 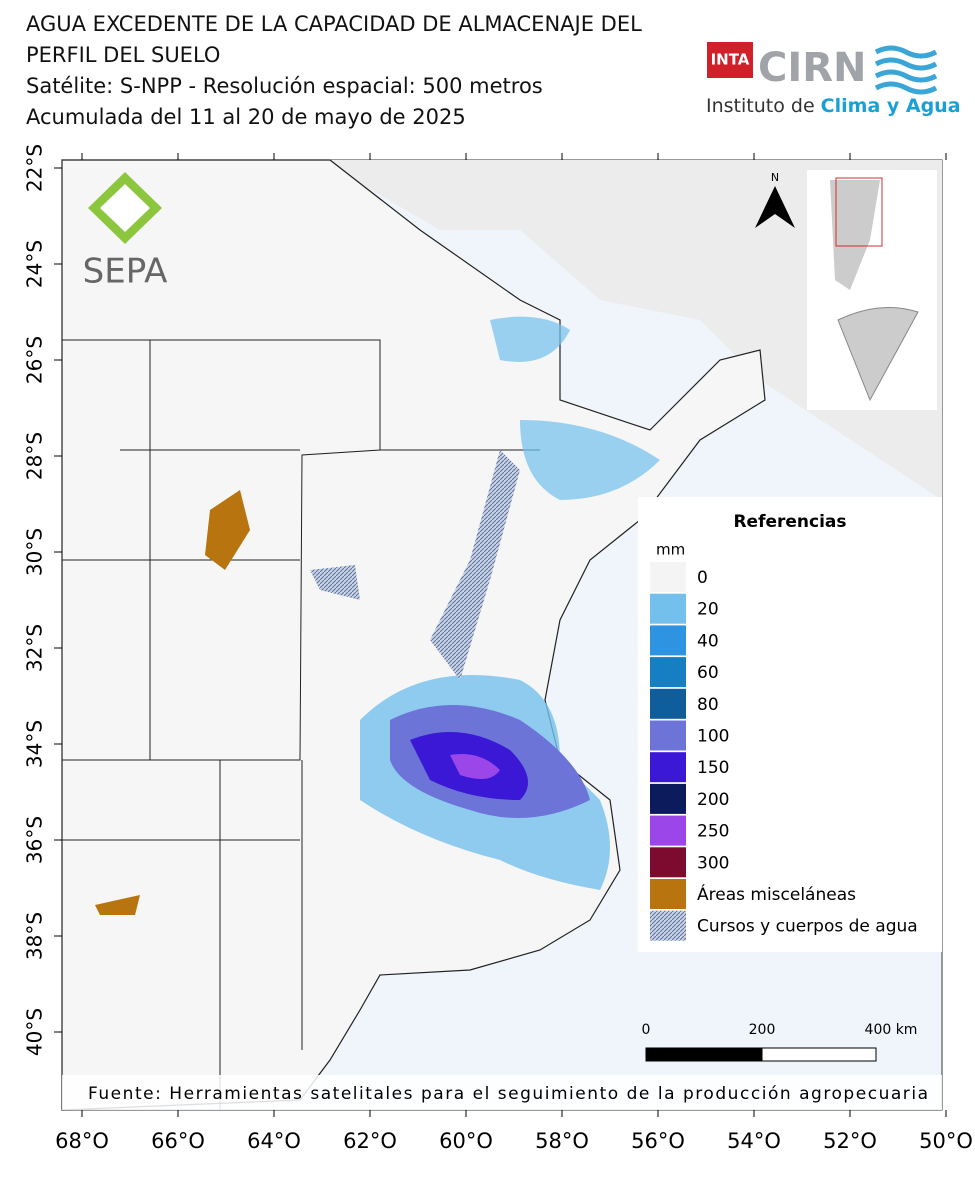 What do you see at coordinates (35, 840) in the screenshot?
I see `lat-label: 36°S` at bounding box center [35, 840].